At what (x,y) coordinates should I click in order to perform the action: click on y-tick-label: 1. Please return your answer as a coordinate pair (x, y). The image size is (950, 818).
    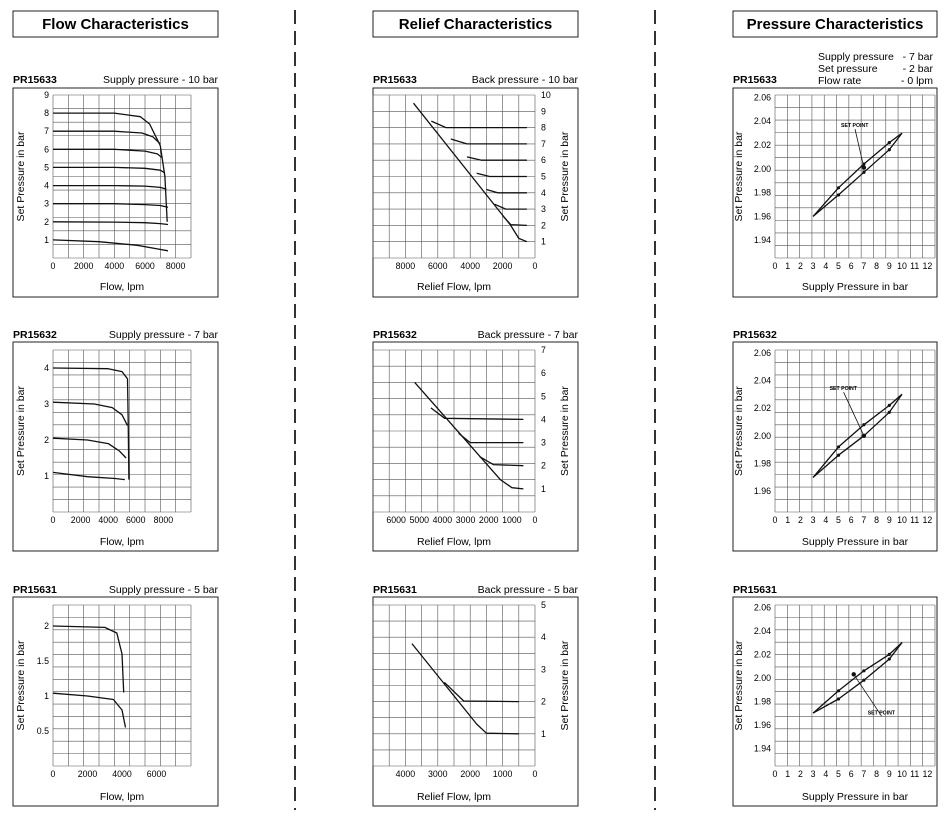
    Looking at the image, I should click on (543, 489).